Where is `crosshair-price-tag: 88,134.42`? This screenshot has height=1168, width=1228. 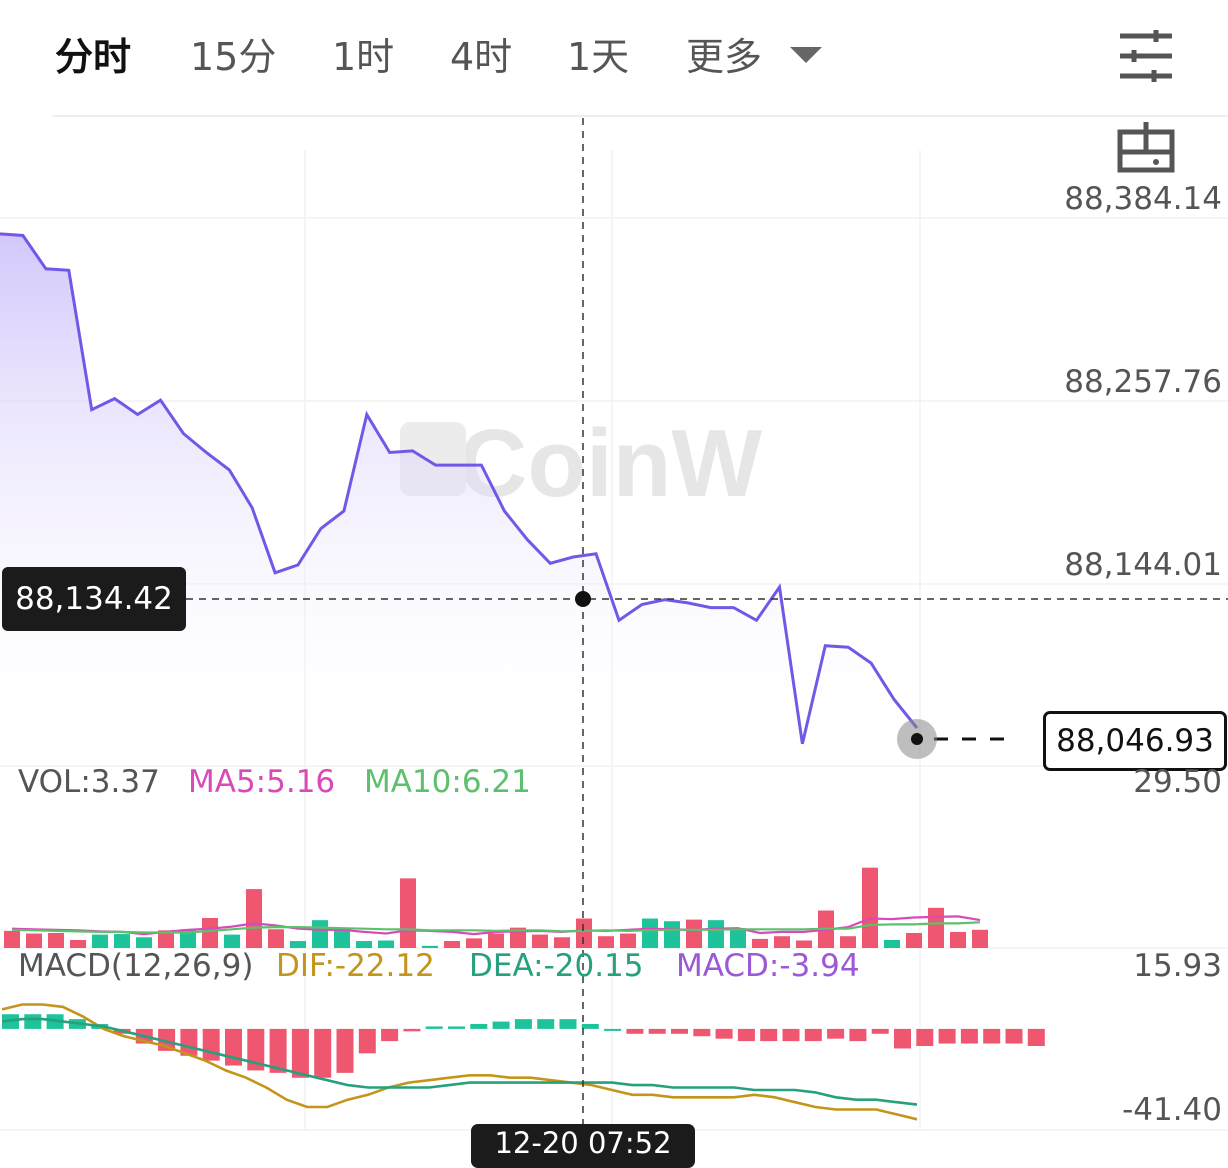
crosshair-price-tag: 88,134.42 is located at coordinates (94, 599).